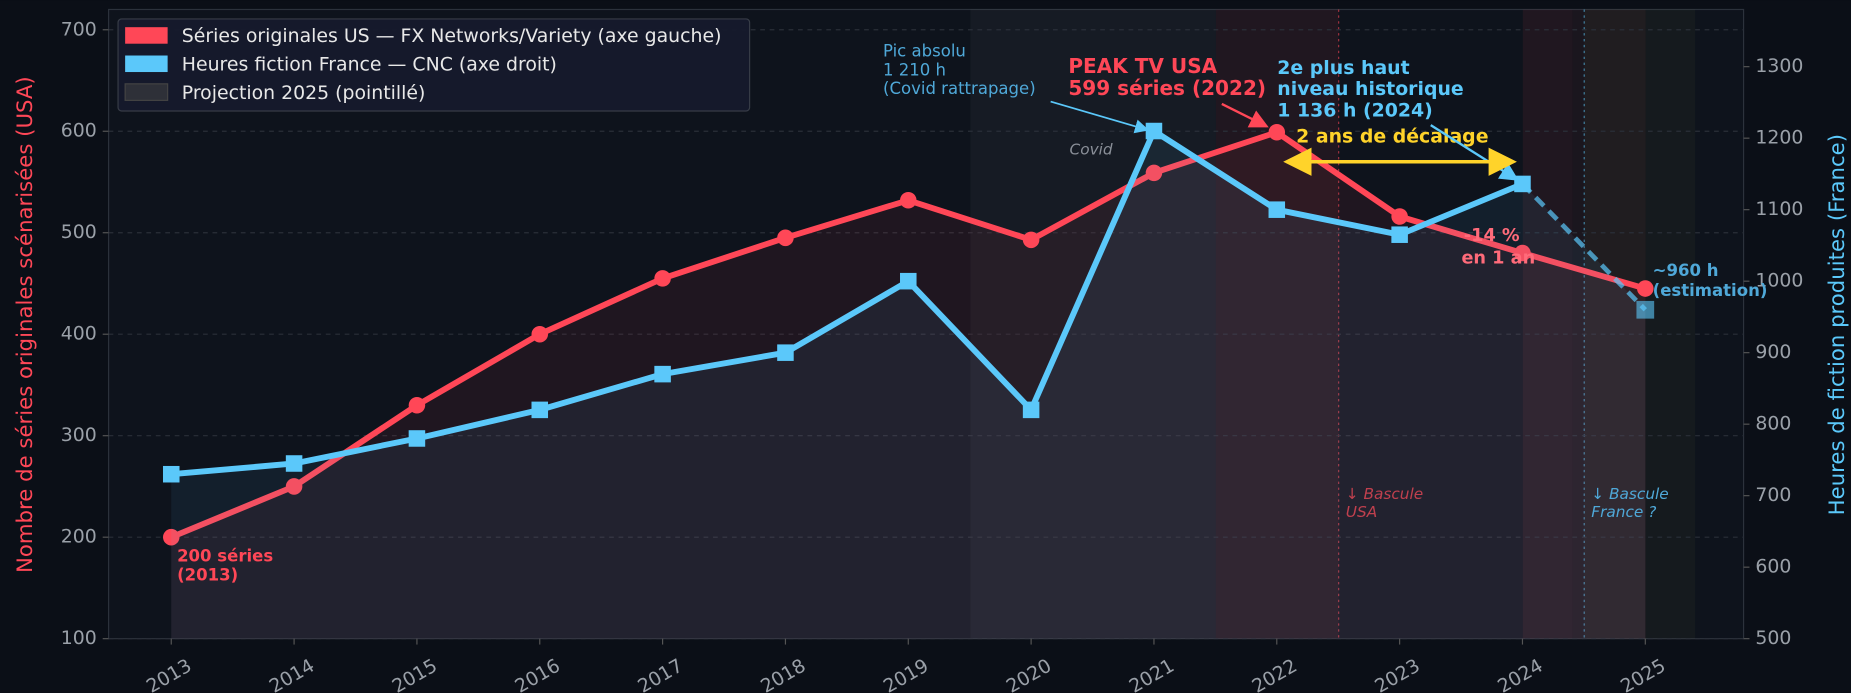 This screenshot has width=1851, height=693. Describe the element at coordinates (1370, 89) in the screenshot. I see `annotation: niveau historique` at that location.